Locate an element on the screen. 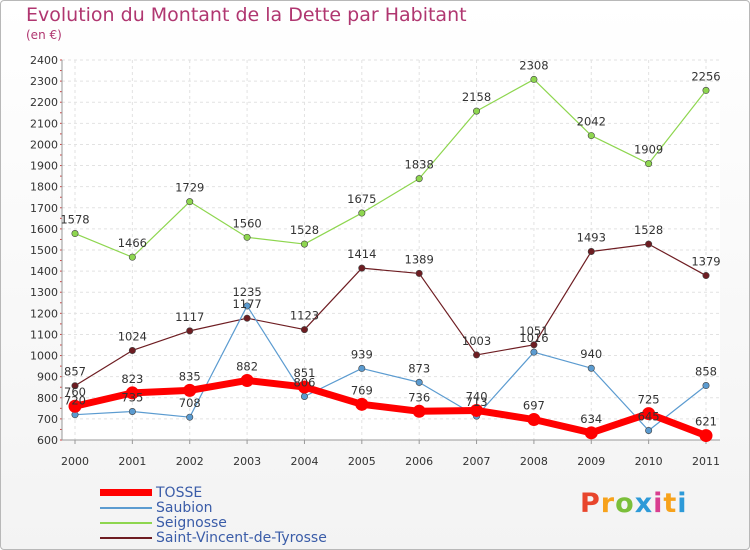 Image resolution: width=750 pixels, height=550 pixels. y-tick-label: 2100 is located at coordinates (44, 123).